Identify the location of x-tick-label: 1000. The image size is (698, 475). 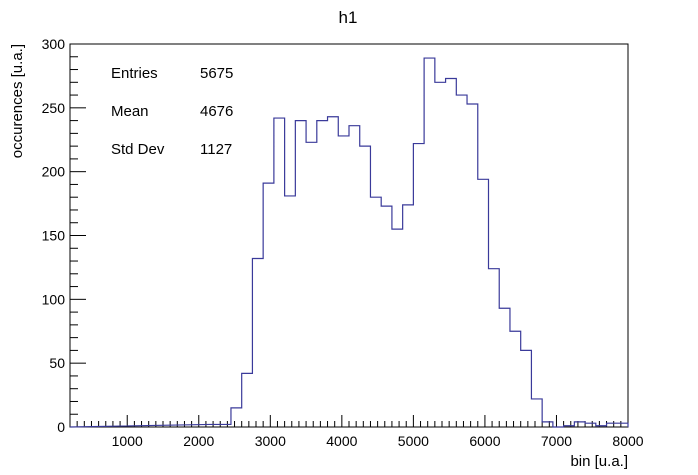
(127, 441).